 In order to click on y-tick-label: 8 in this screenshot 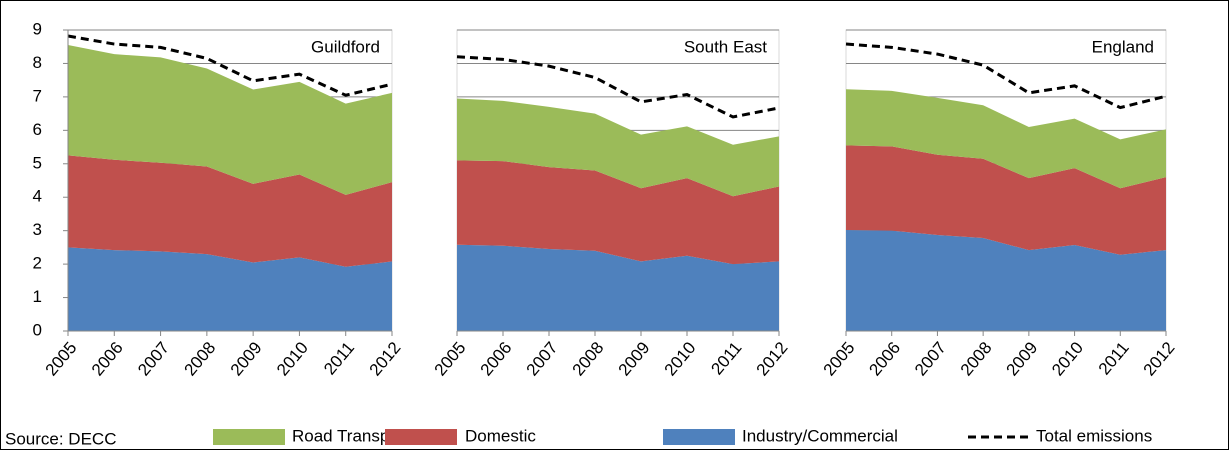, I will do `click(37, 62)`.